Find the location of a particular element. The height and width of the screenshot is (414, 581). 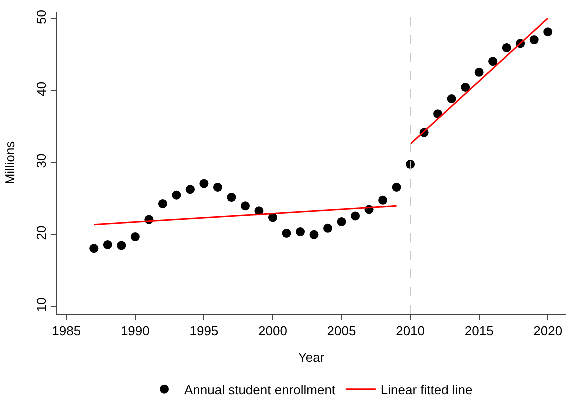

y-tick-label: 40 is located at coordinates (41, 89).